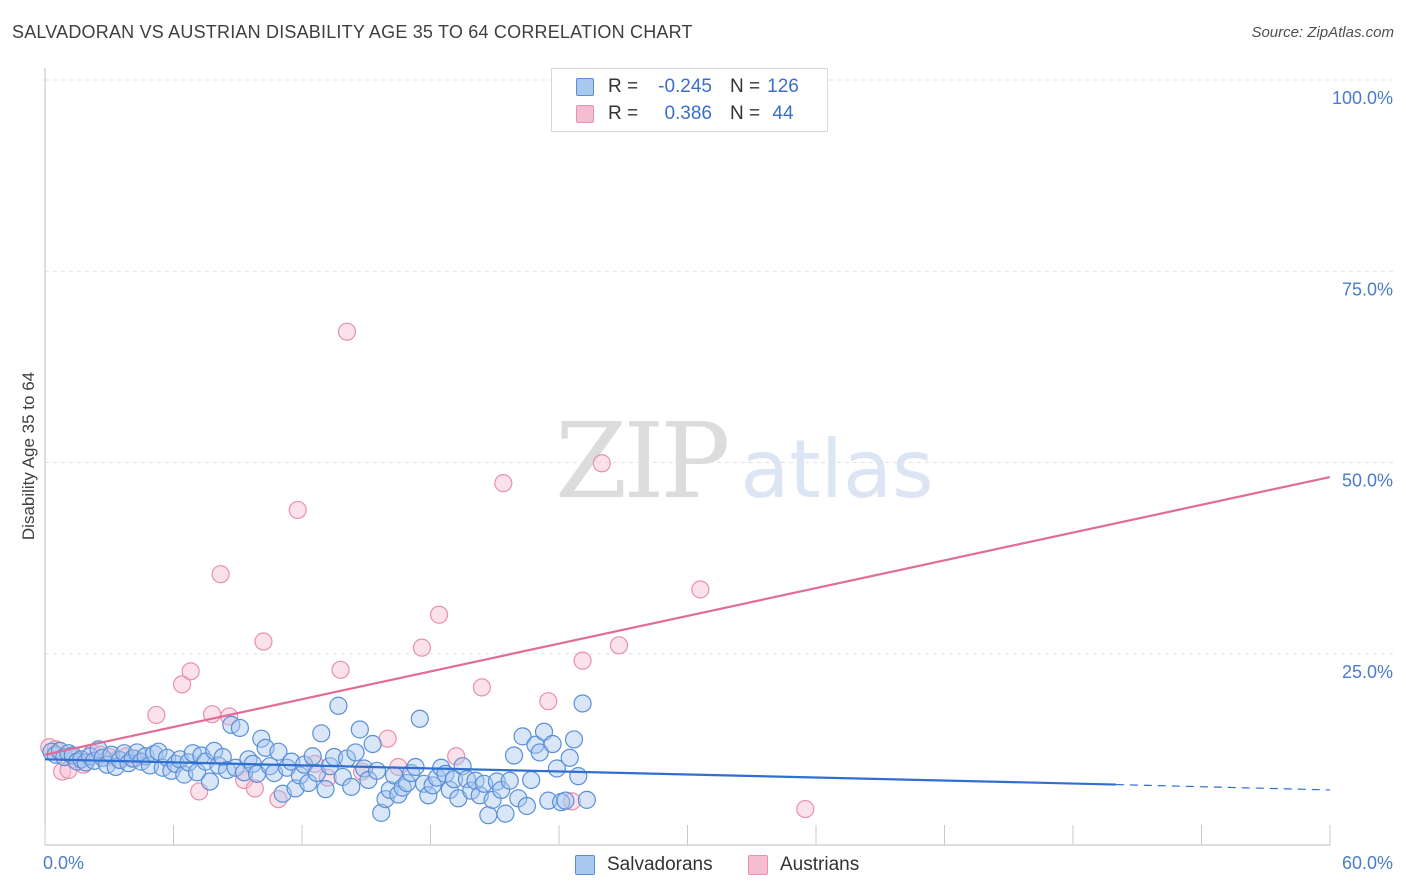 The width and height of the screenshot is (1406, 892). Describe the element at coordinates (837, 469) in the screenshot. I see `watermark-atlas: atlas` at that location.